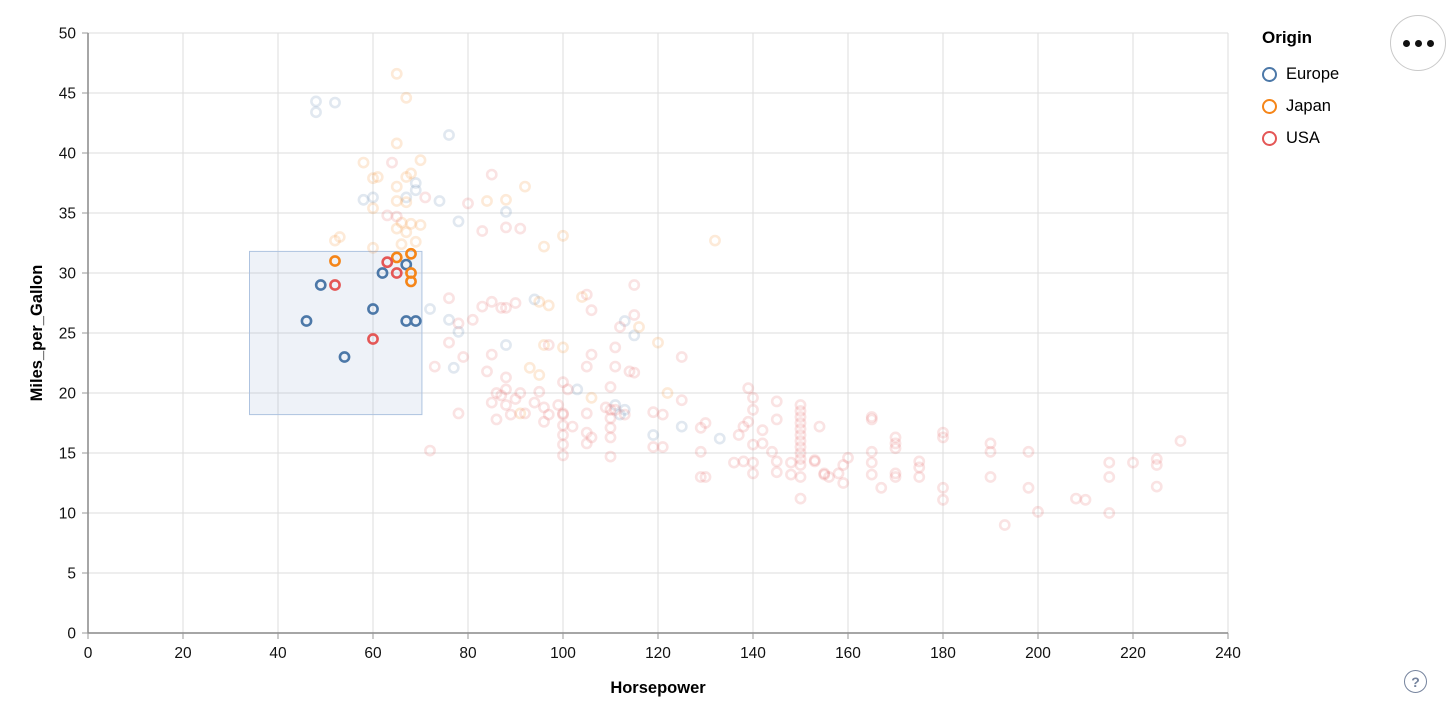  I want to click on ellipsis-icon, so click(1418, 43).